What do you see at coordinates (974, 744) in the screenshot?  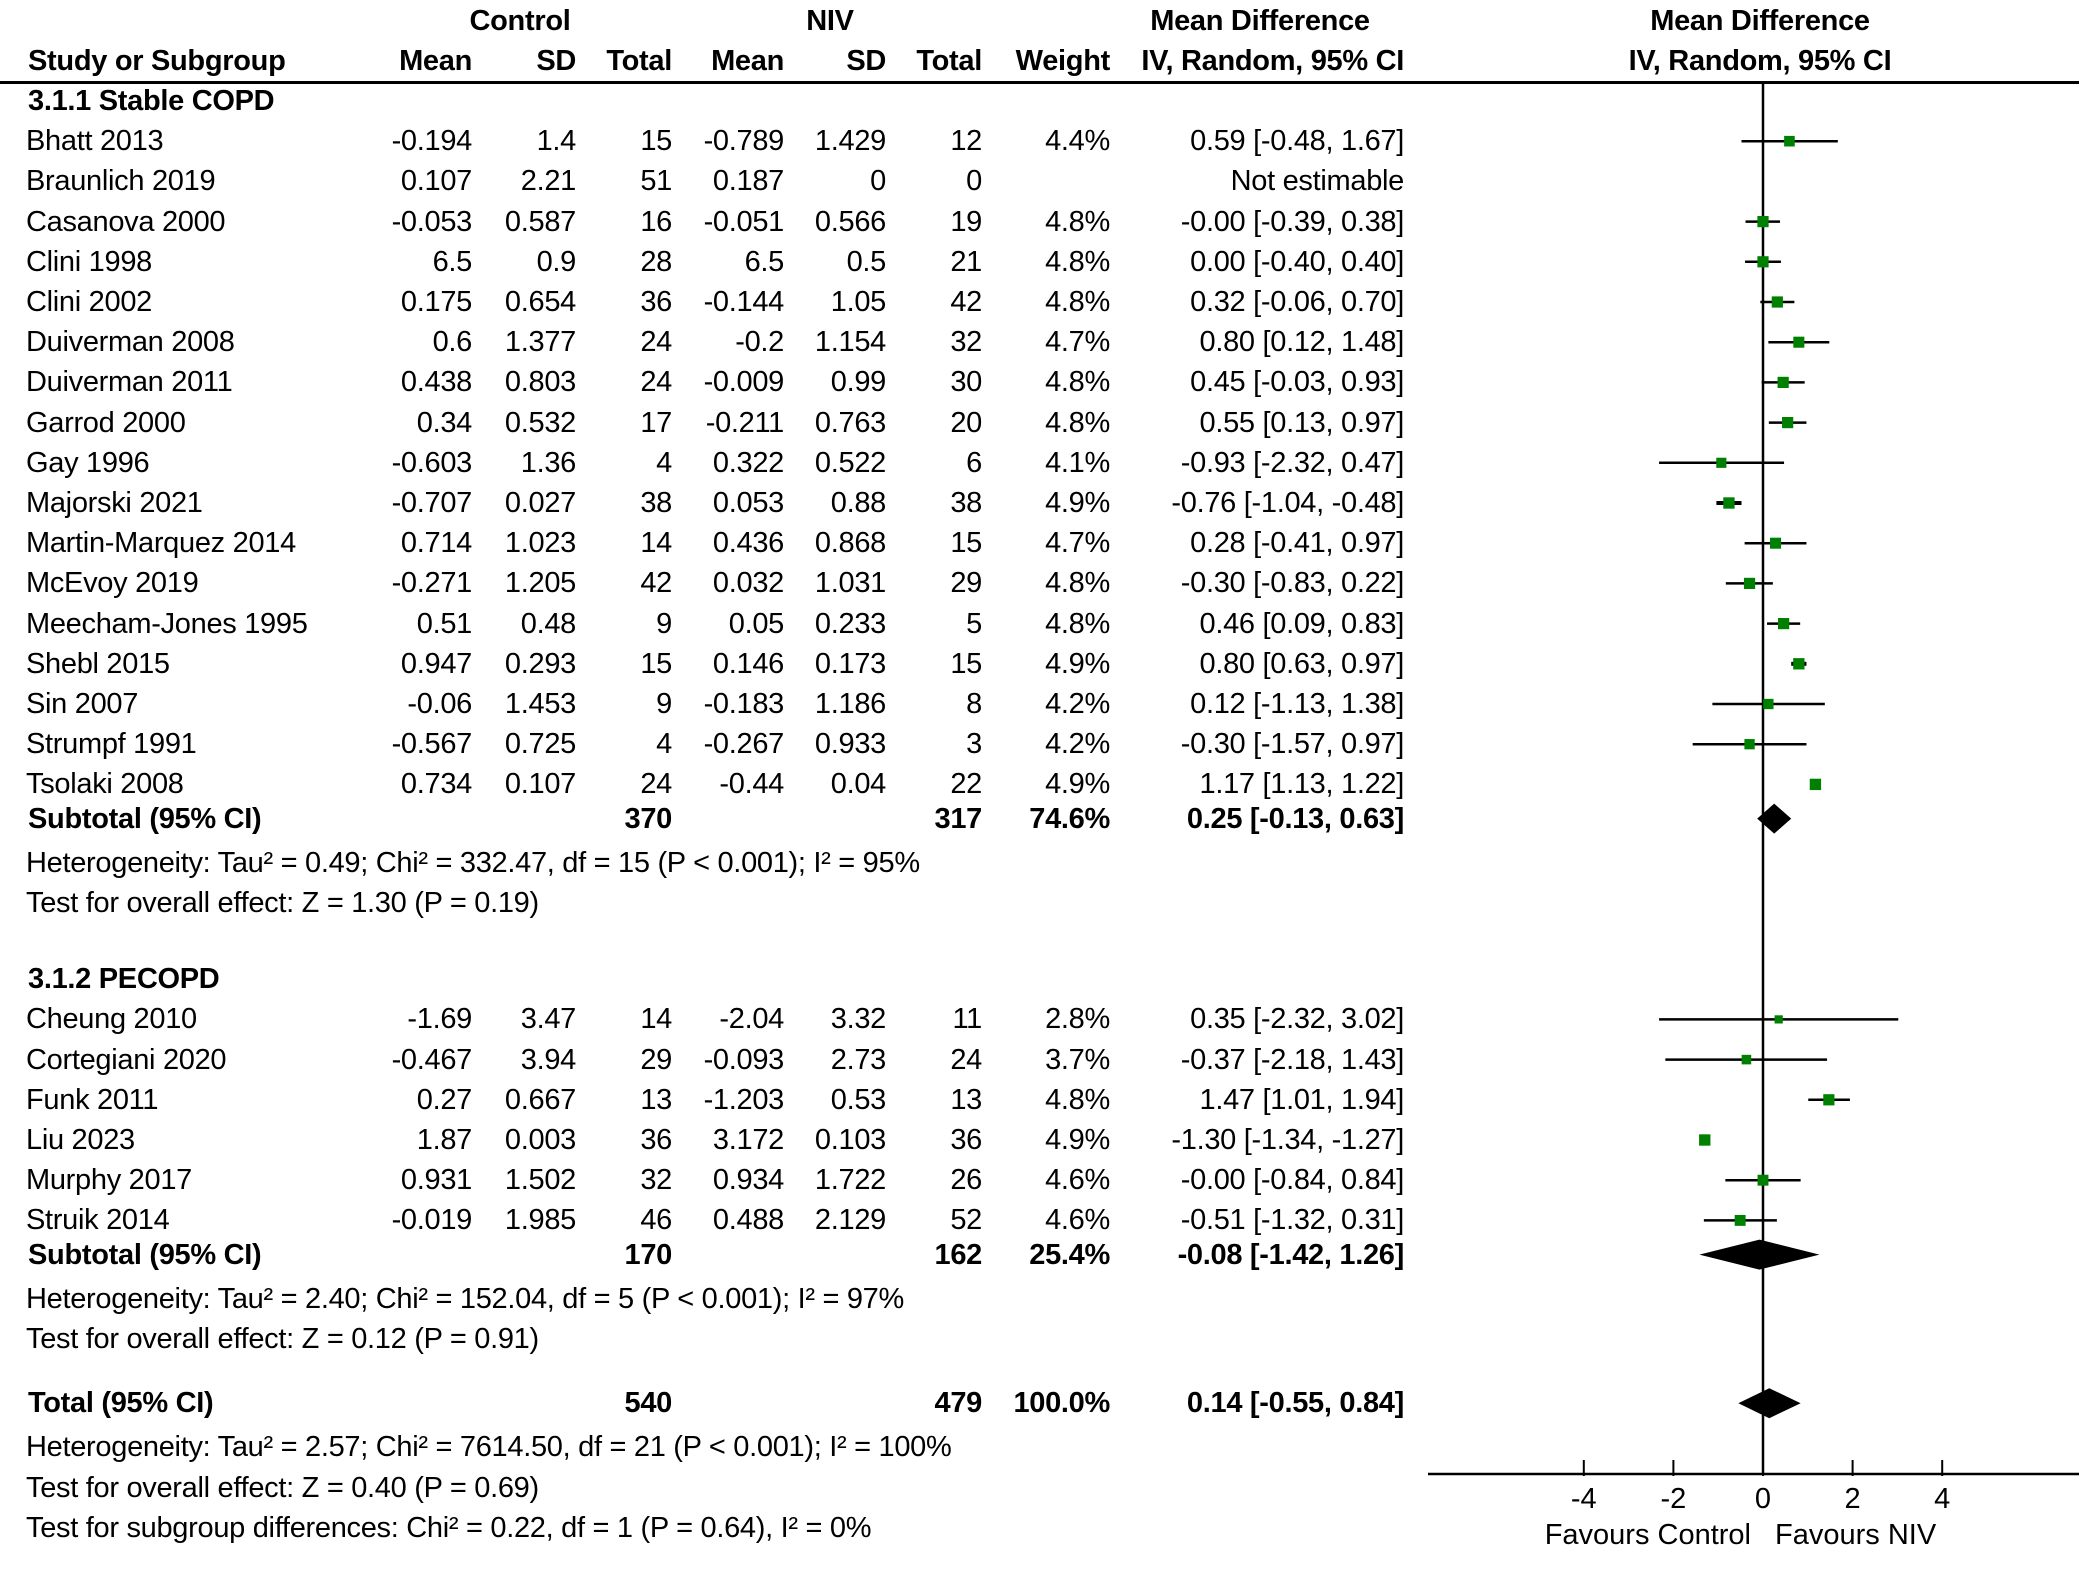 I see `cell-n-total: 3` at bounding box center [974, 744].